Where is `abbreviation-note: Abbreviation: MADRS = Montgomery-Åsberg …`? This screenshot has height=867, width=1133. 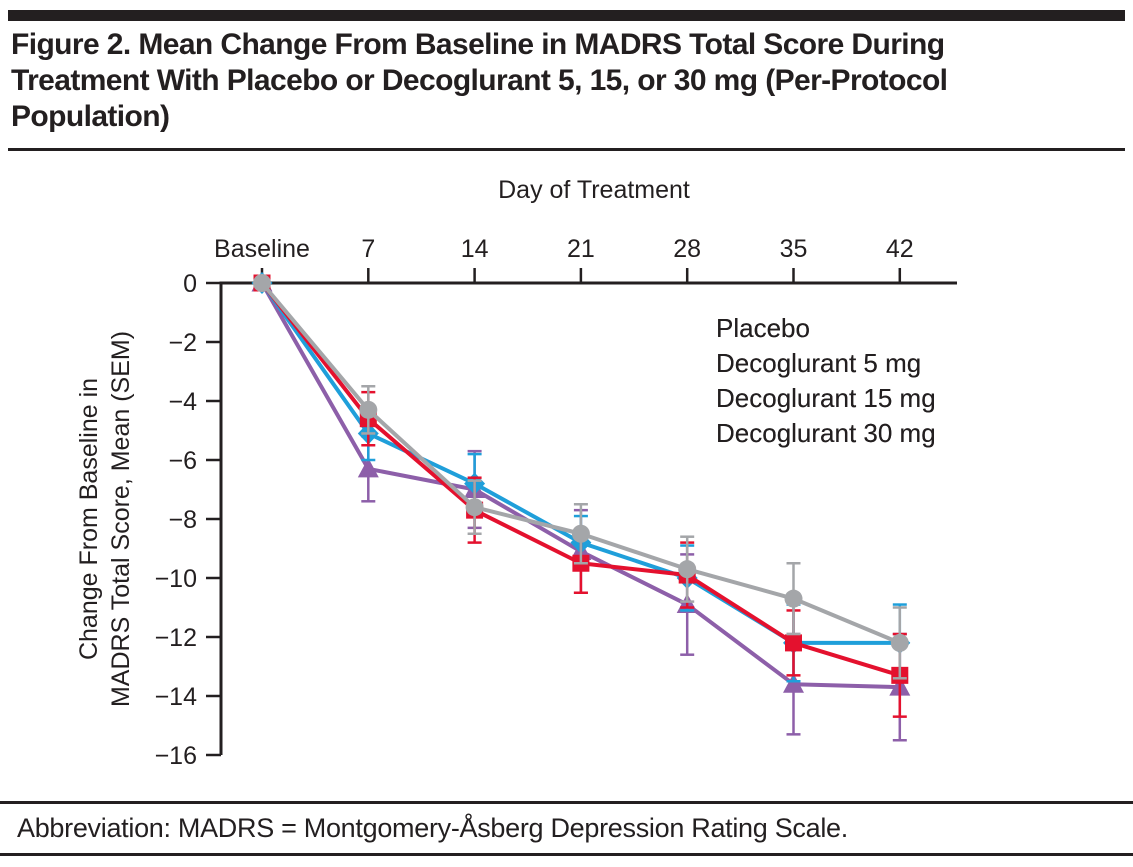 abbreviation-note: Abbreviation: MADRS = Montgomery-Åsberg … is located at coordinates (566, 828).